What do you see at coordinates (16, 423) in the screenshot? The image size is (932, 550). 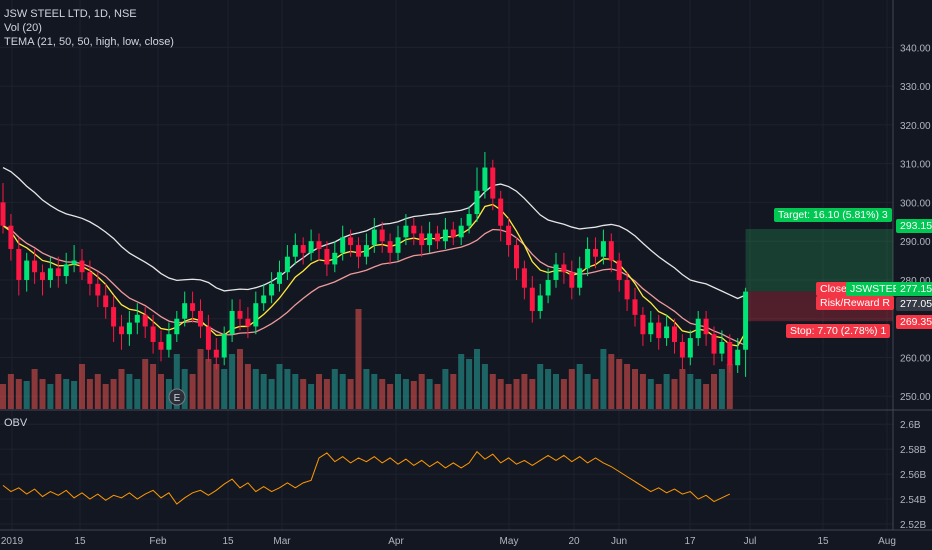 I see `obv-legend: OBV` at bounding box center [16, 423].